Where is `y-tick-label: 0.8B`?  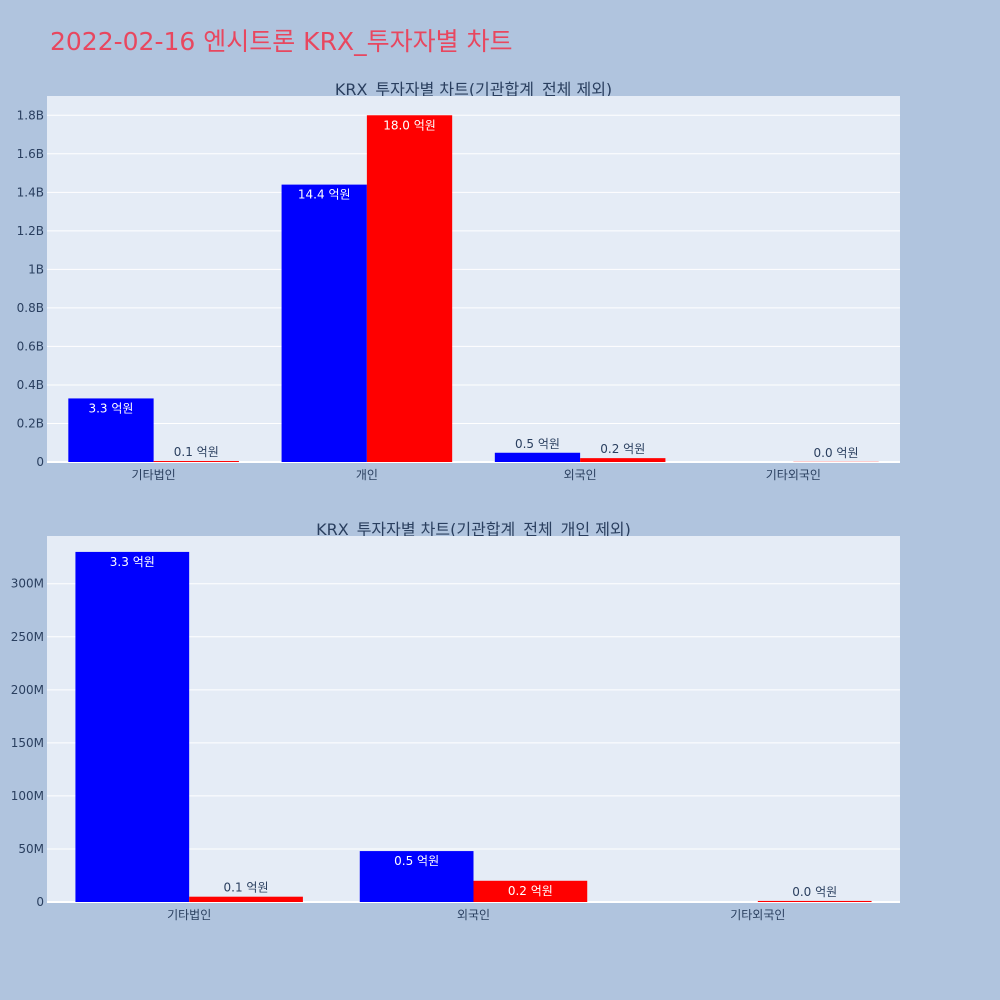 y-tick-label: 0.8B is located at coordinates (30, 308).